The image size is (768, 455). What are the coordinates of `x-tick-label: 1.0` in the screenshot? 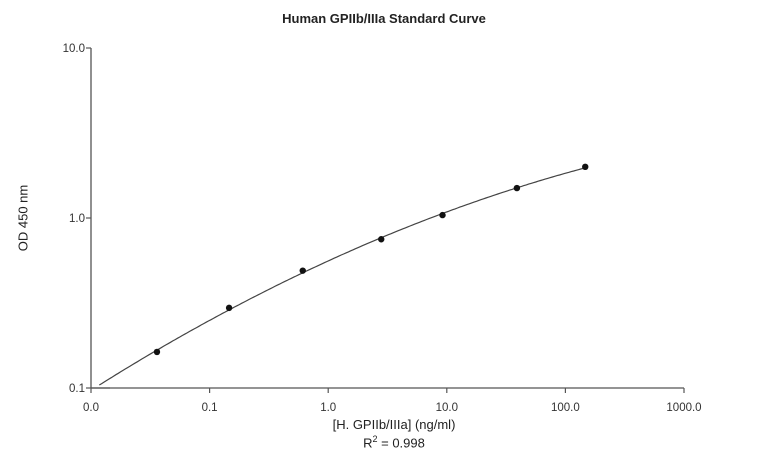 It's located at (328, 408).